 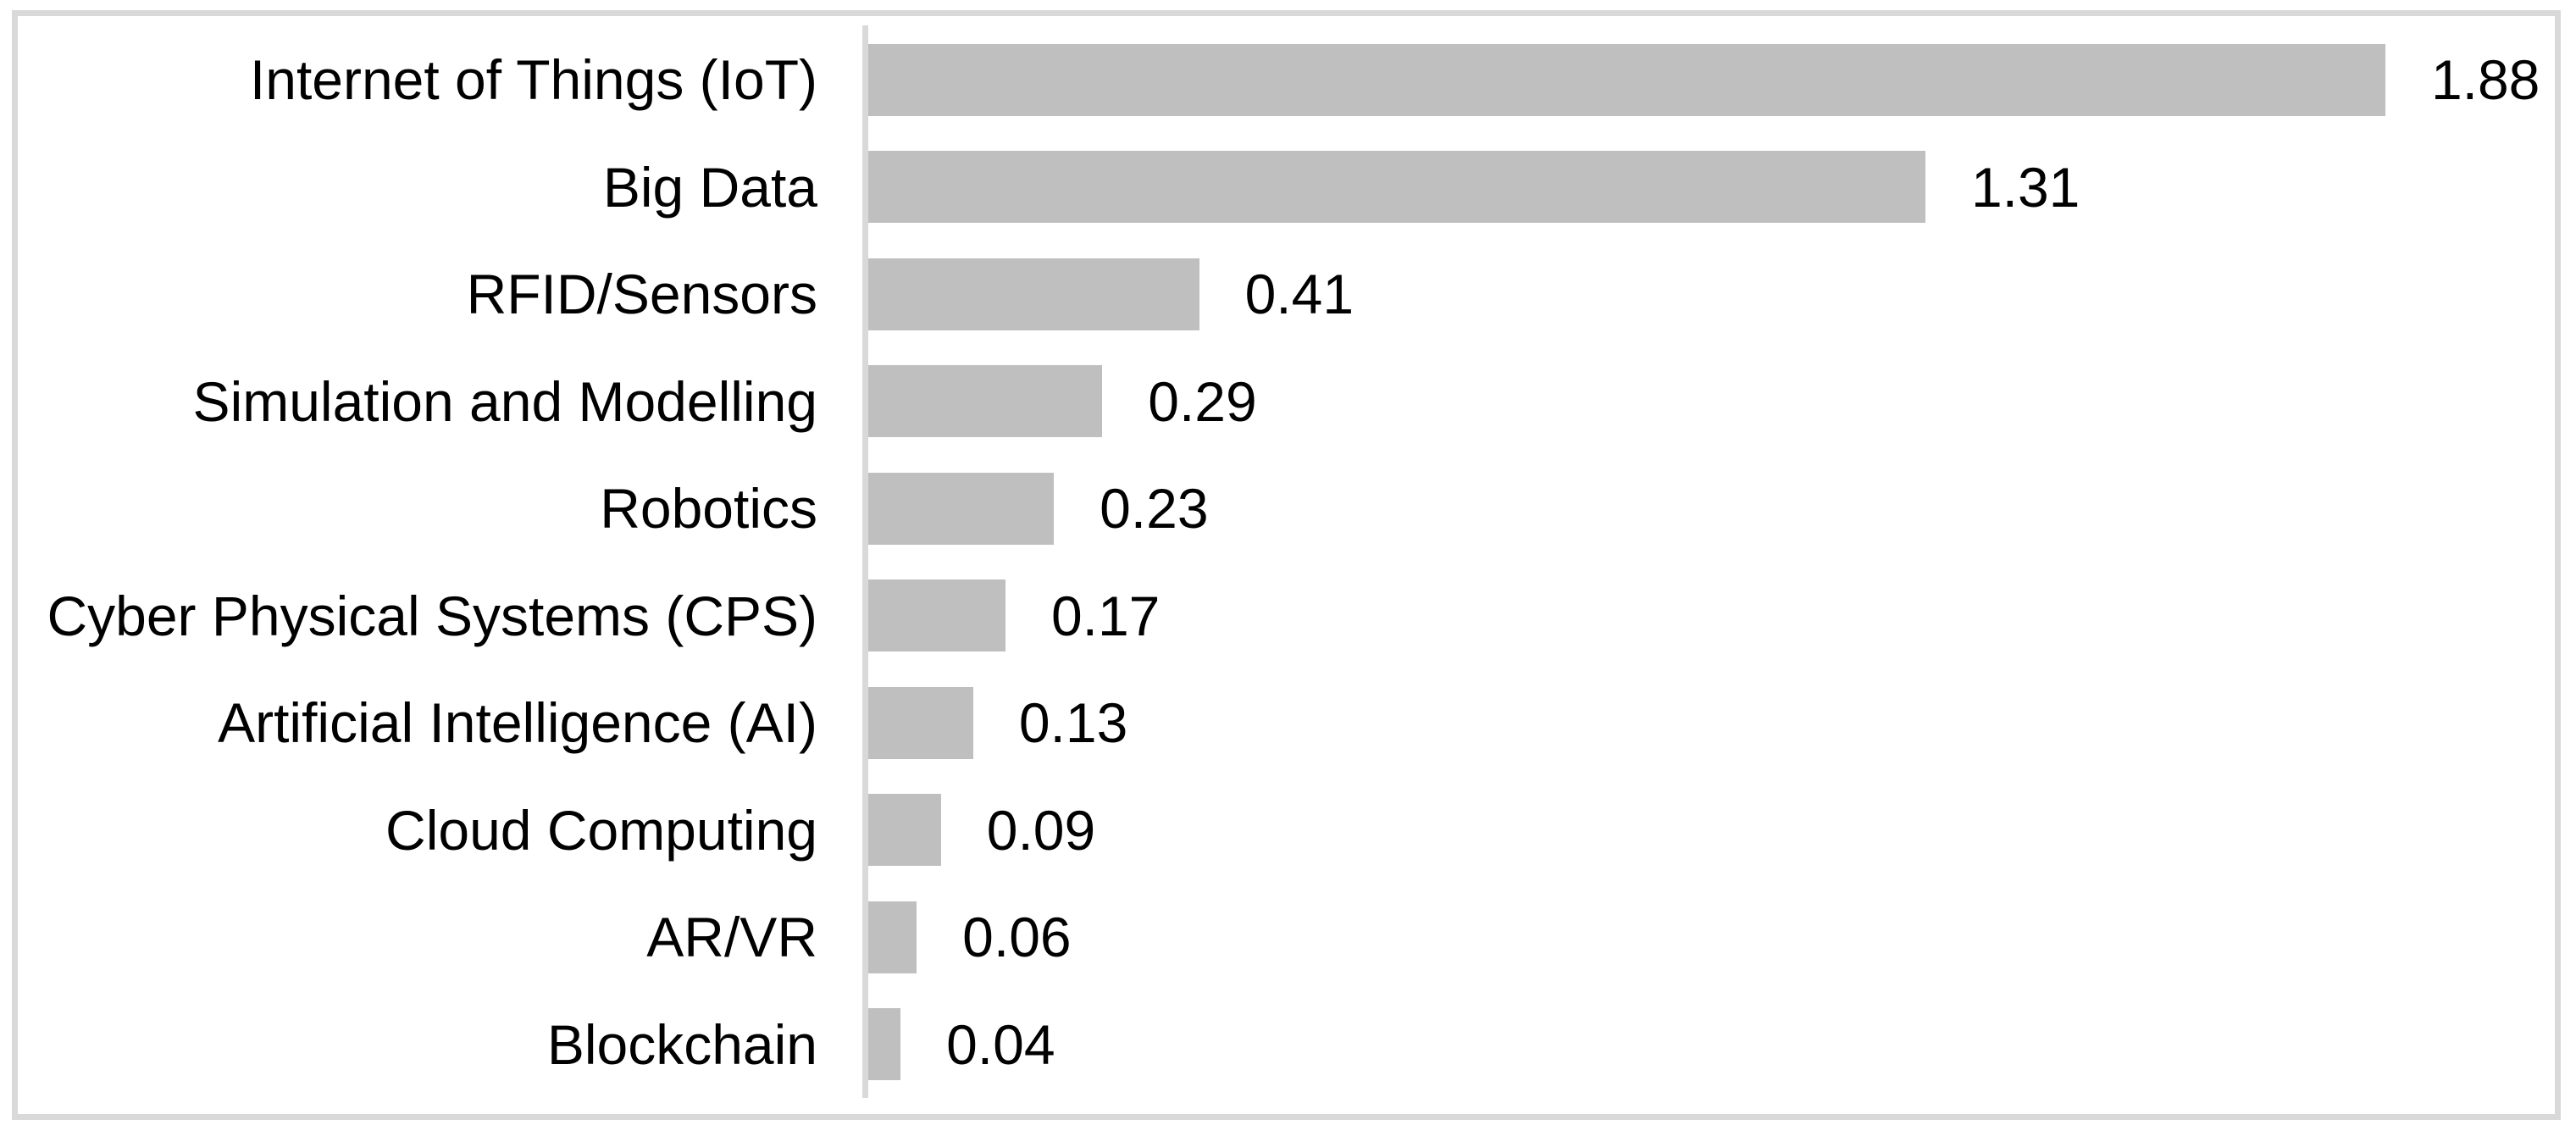 I want to click on bar-row: Big Data 1.31, so click(x=1286, y=187).